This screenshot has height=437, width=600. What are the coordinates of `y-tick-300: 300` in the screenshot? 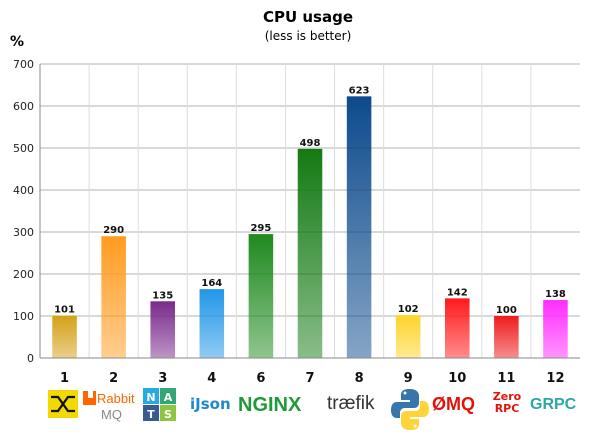 It's located at (23, 232).